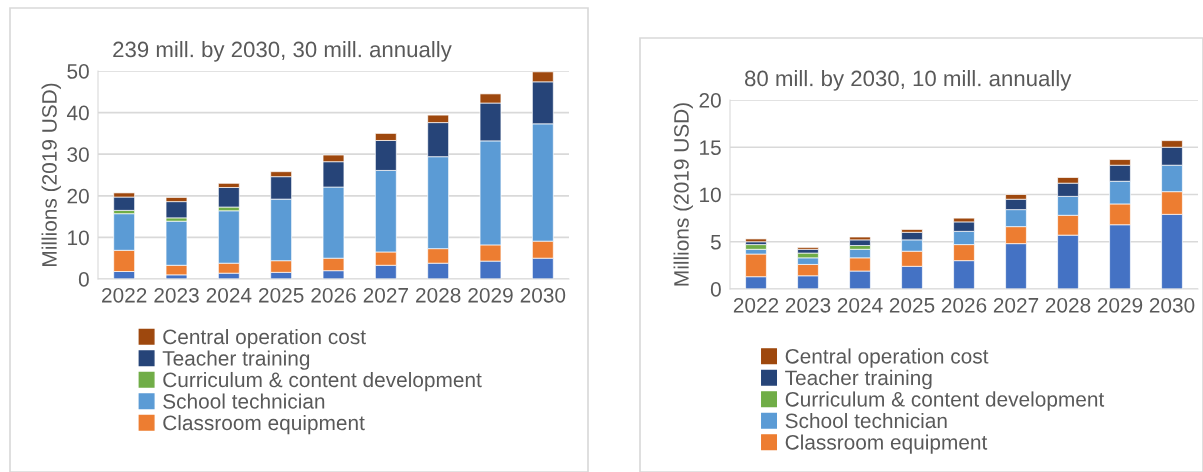 This screenshot has width=1203, height=472. What do you see at coordinates (715, 242) in the screenshot?
I see `y-tick-label: 5` at bounding box center [715, 242].